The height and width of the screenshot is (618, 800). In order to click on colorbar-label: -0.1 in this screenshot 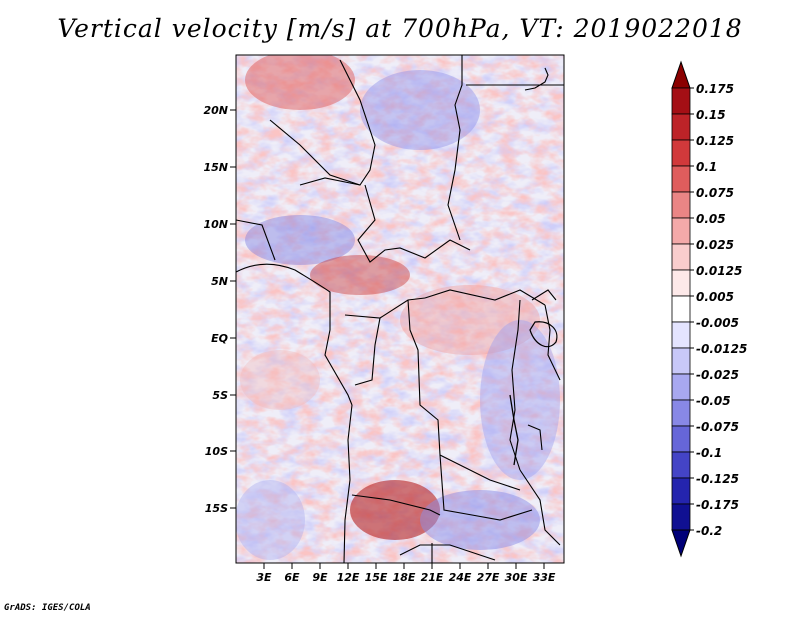, I will do `click(709, 453)`.